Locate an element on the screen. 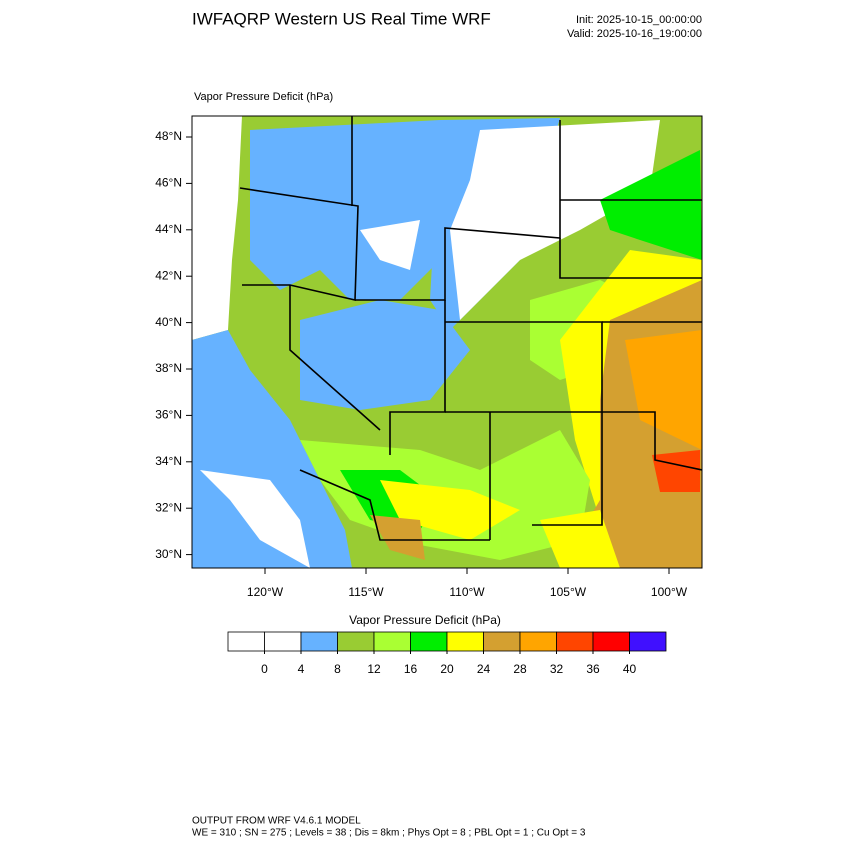  lat-label: 32°N is located at coordinates (168, 507).